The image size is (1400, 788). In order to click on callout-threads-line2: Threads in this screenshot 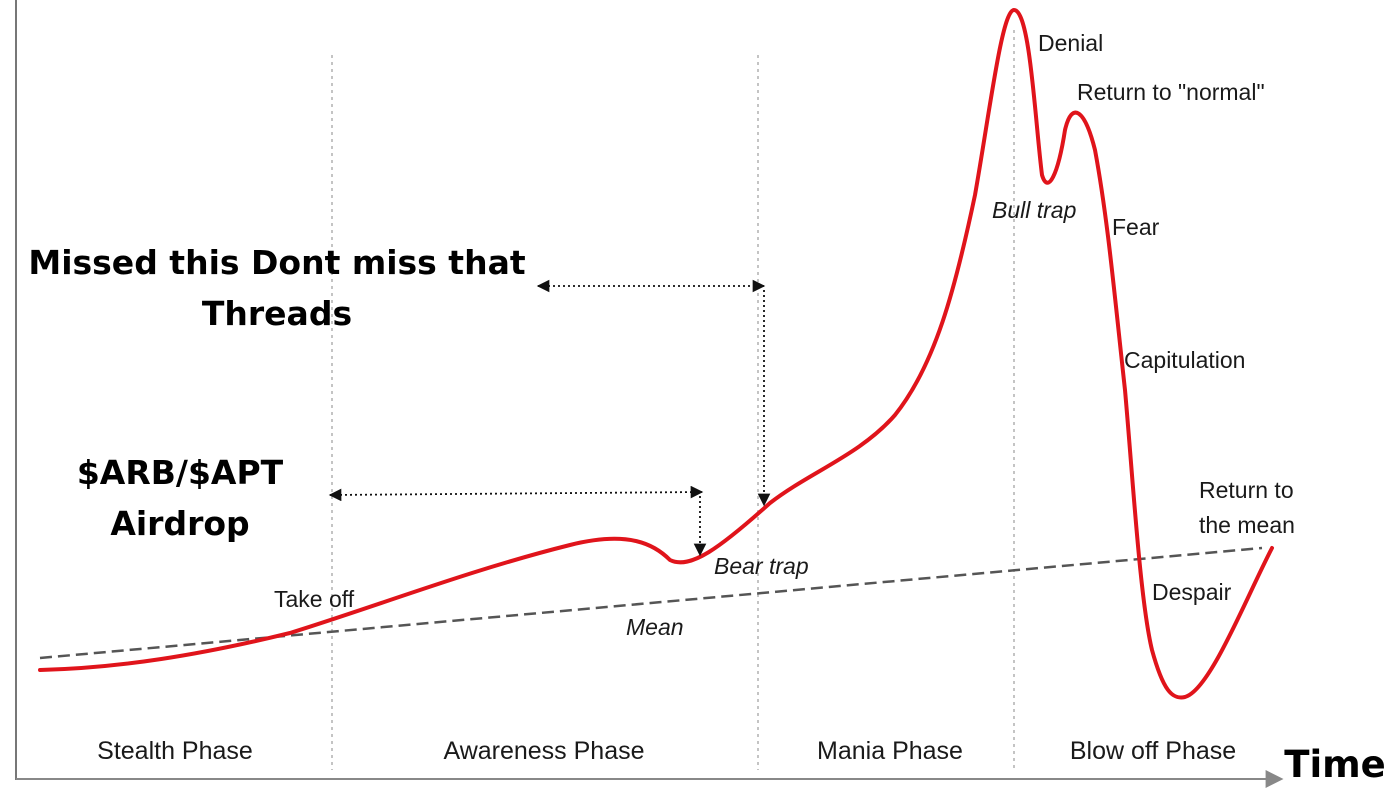, I will do `click(277, 313)`.